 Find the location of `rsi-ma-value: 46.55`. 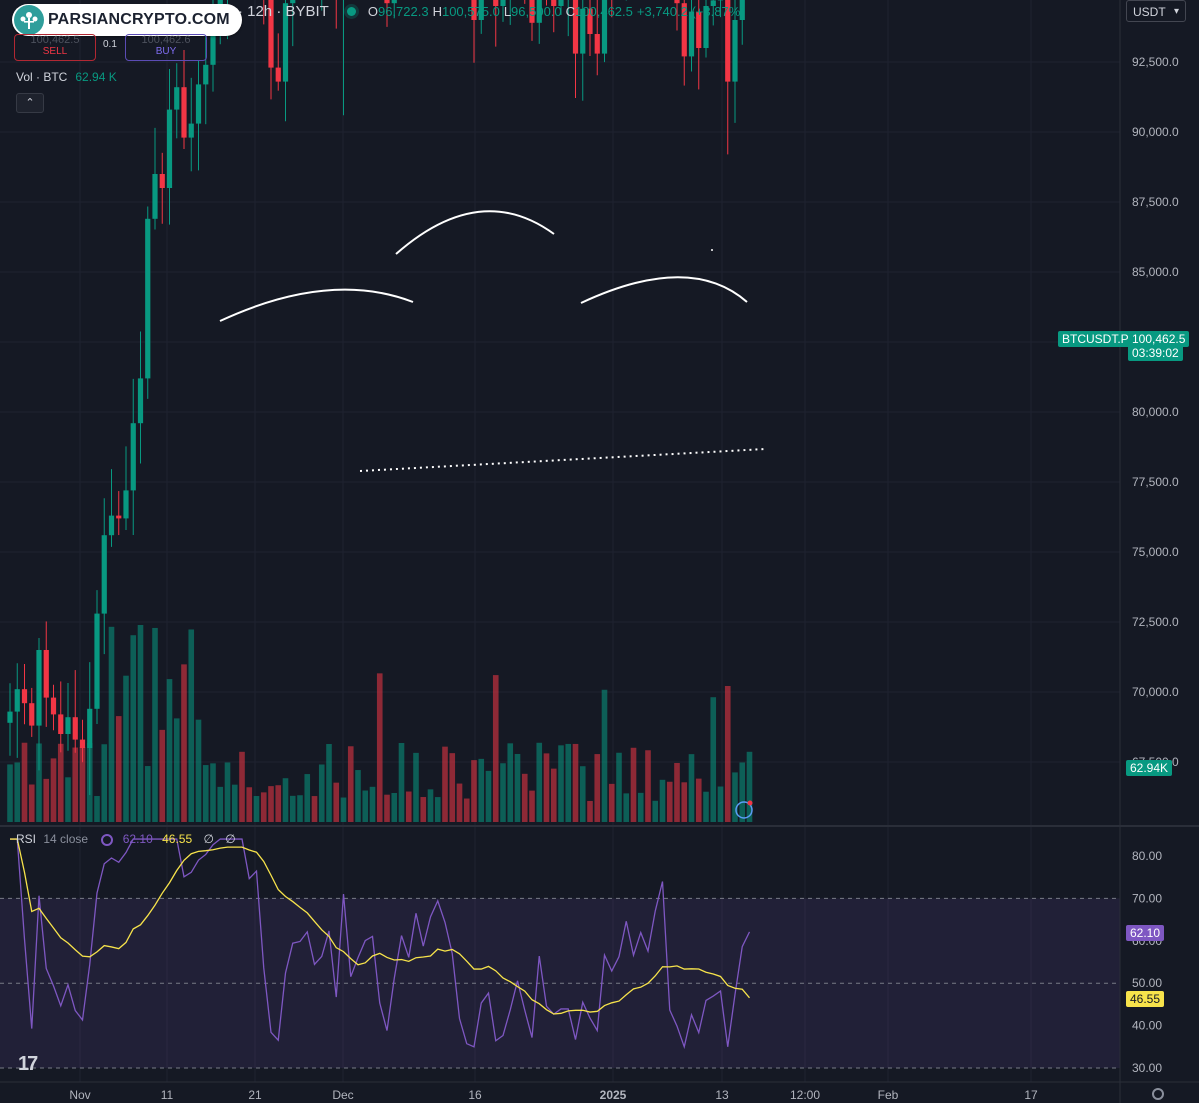

rsi-ma-value: 46.55 is located at coordinates (177, 839).